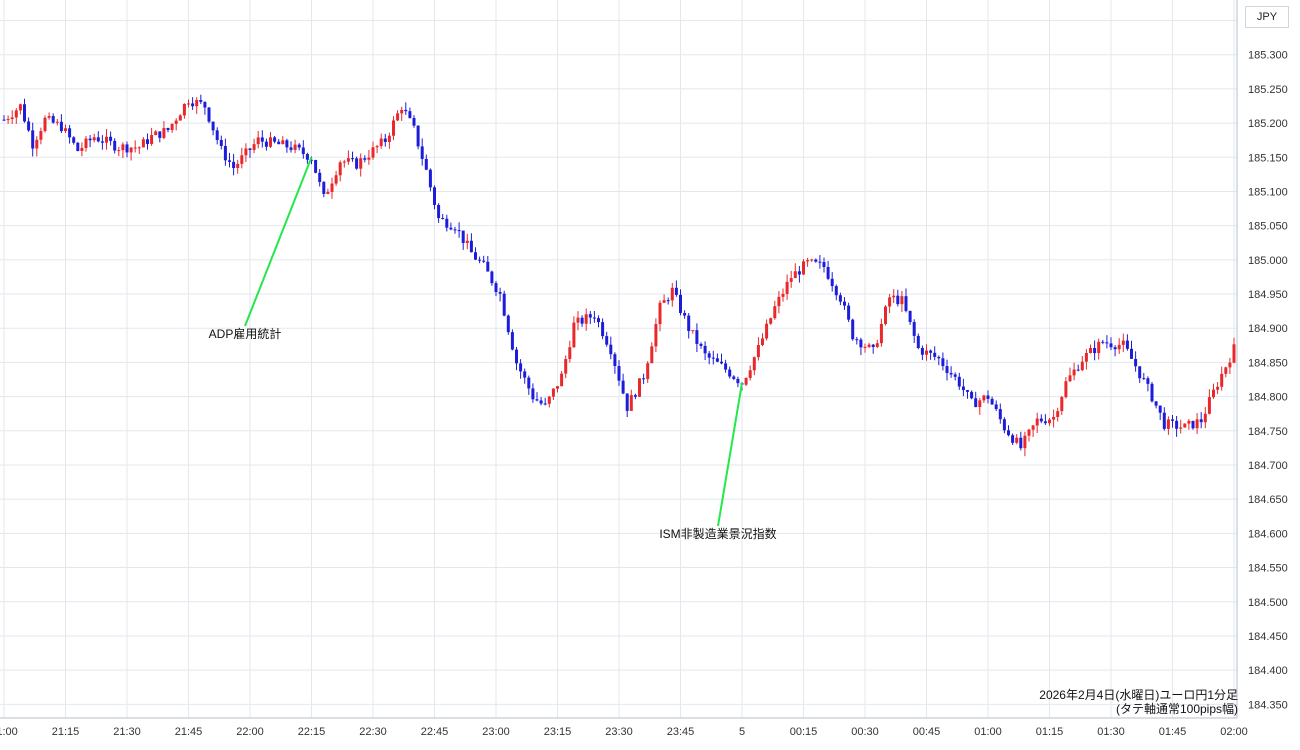 The height and width of the screenshot is (750, 1300). Describe the element at coordinates (1268, 671) in the screenshot. I see `y-tick-label: 184.400` at that location.